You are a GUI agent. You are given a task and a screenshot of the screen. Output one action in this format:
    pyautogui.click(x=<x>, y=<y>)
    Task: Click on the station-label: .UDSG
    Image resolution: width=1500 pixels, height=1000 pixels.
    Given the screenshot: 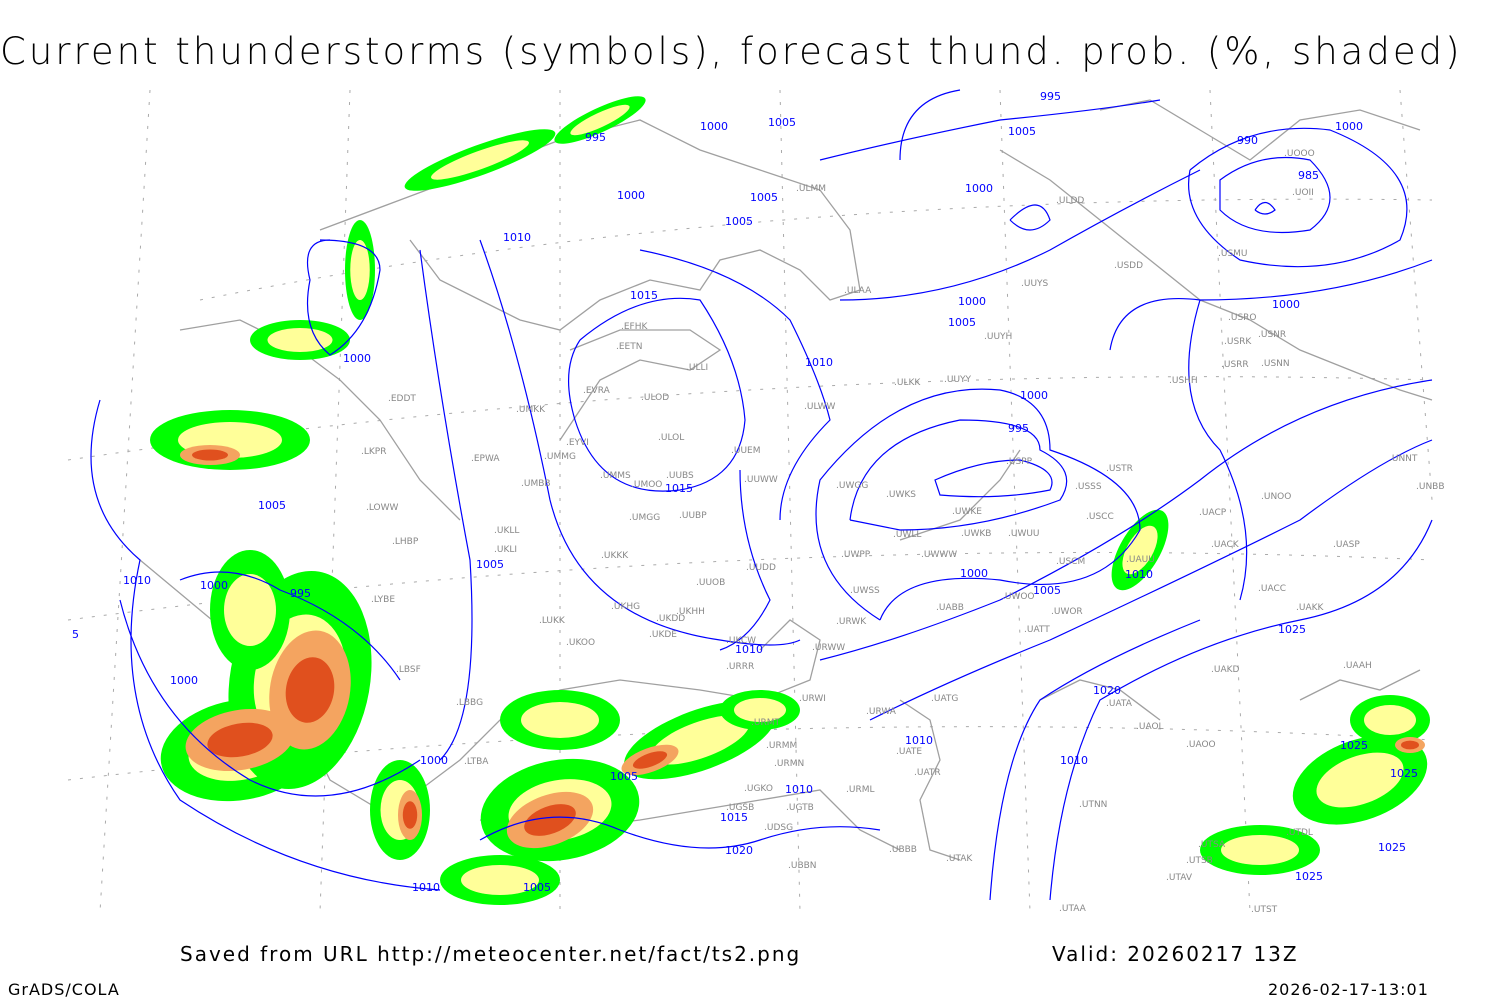 What is the action you would take?
    pyautogui.click(x=778, y=828)
    